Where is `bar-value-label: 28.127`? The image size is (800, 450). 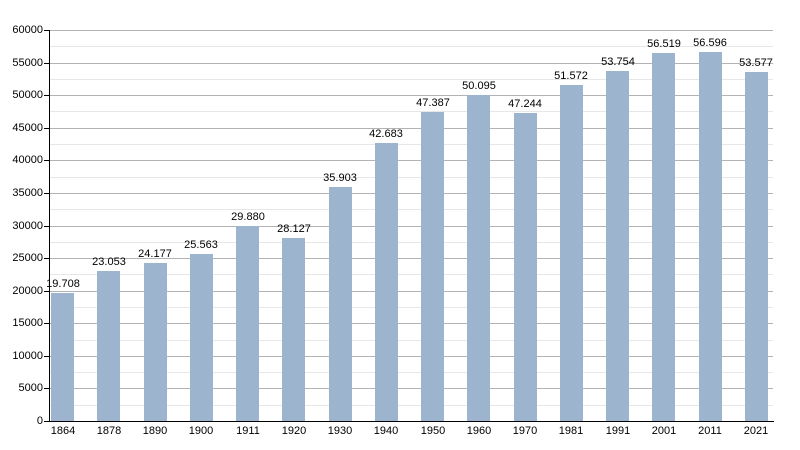 bar-value-label: 28.127 is located at coordinates (294, 229).